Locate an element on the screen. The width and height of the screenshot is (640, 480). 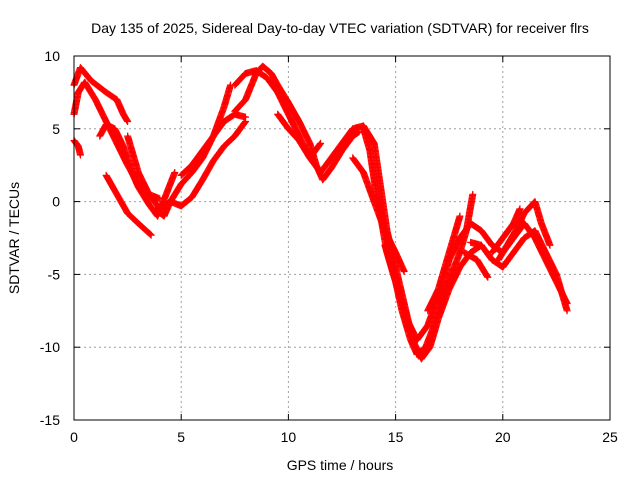
x-tick-label: 15 is located at coordinates (396, 437).